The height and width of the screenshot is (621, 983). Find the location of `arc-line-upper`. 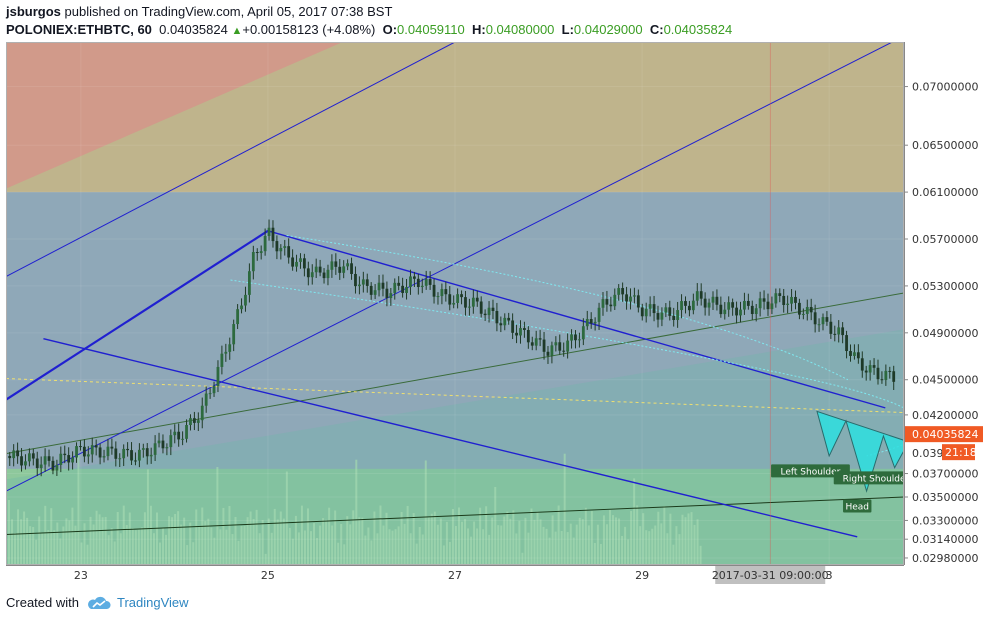

arc-line-upper is located at coordinates (567, 307).